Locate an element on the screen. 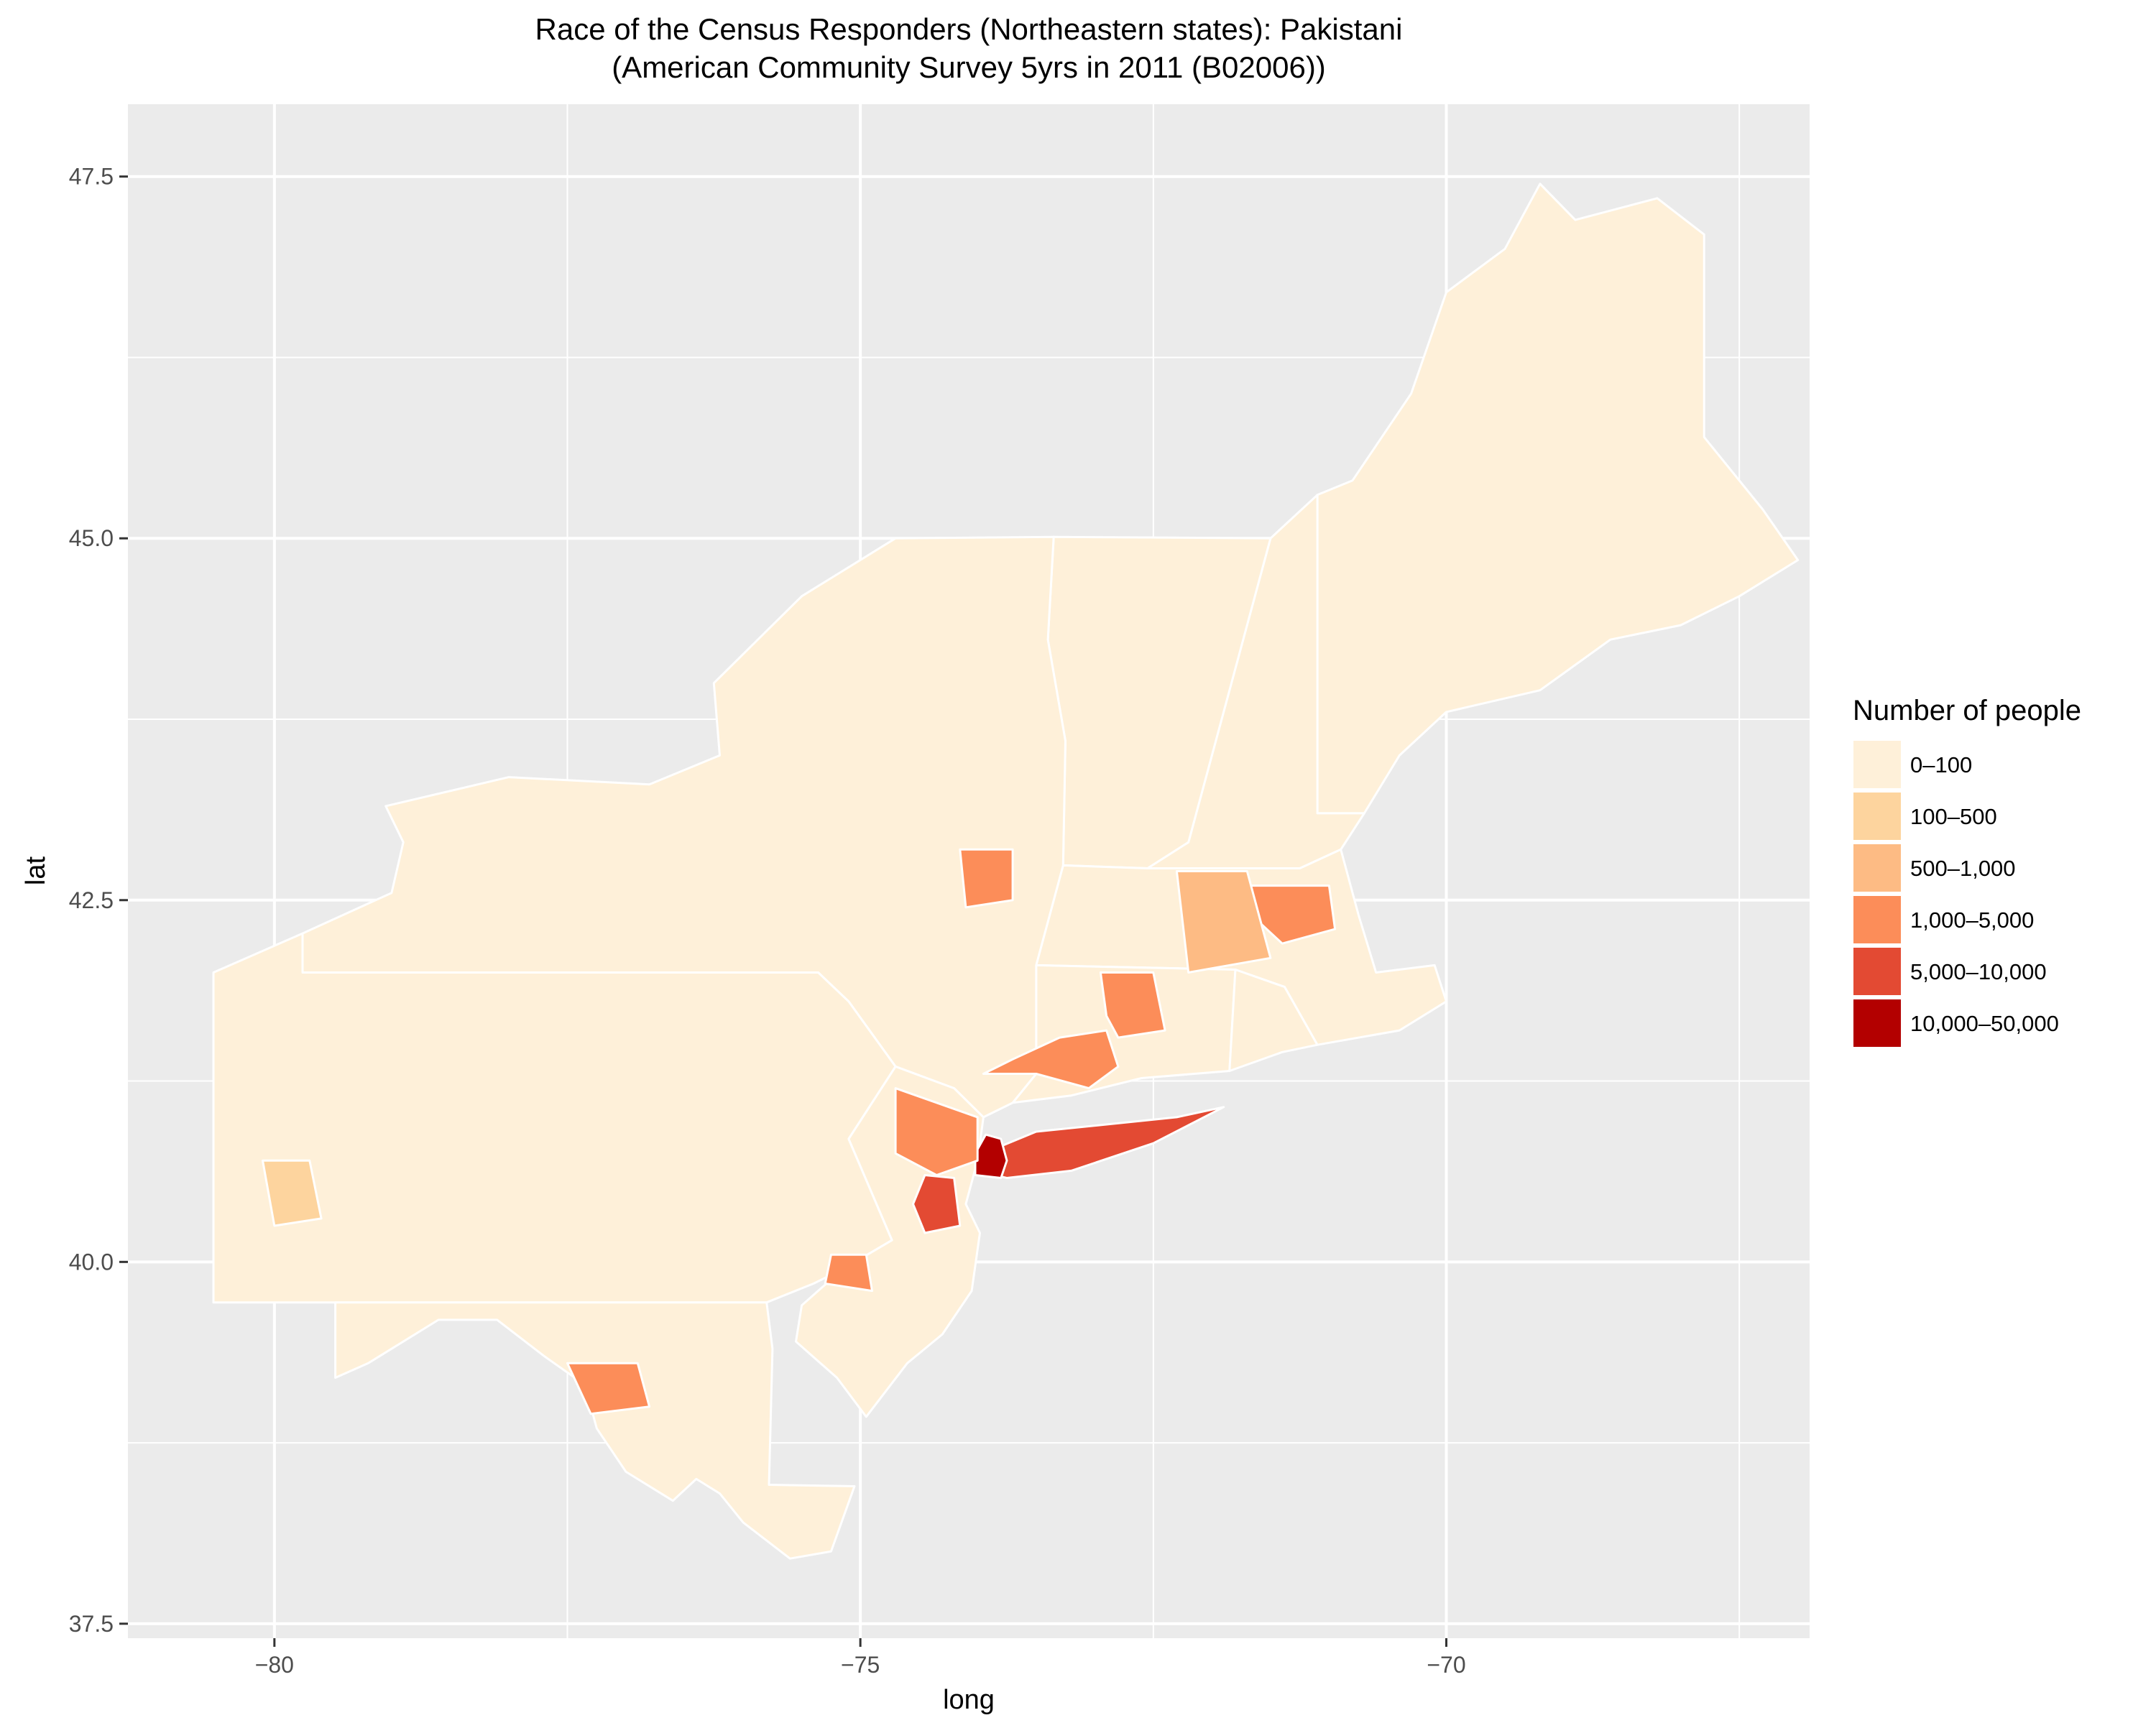 The width and height of the screenshot is (2156, 1728). y-axis: 37.5 40.0 42.5 45.0 47.5 is located at coordinates (98, 901).